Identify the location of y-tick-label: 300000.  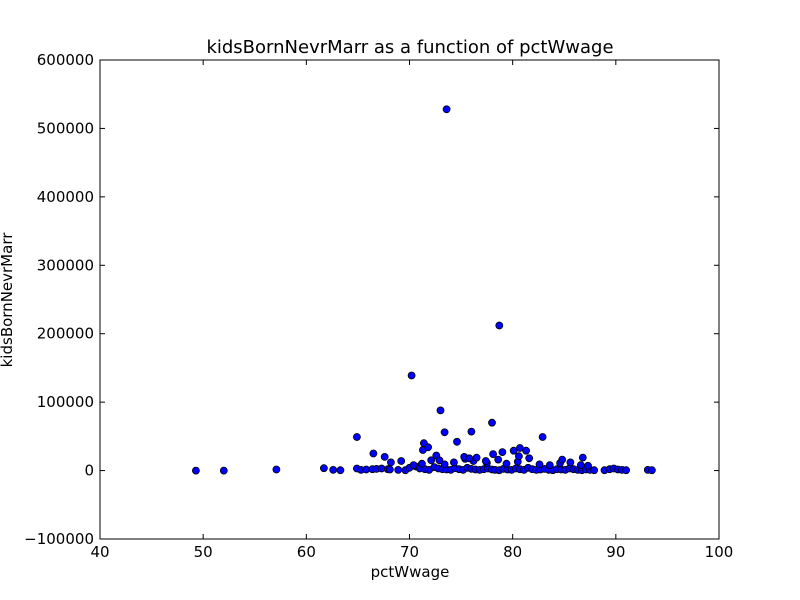
(65, 265).